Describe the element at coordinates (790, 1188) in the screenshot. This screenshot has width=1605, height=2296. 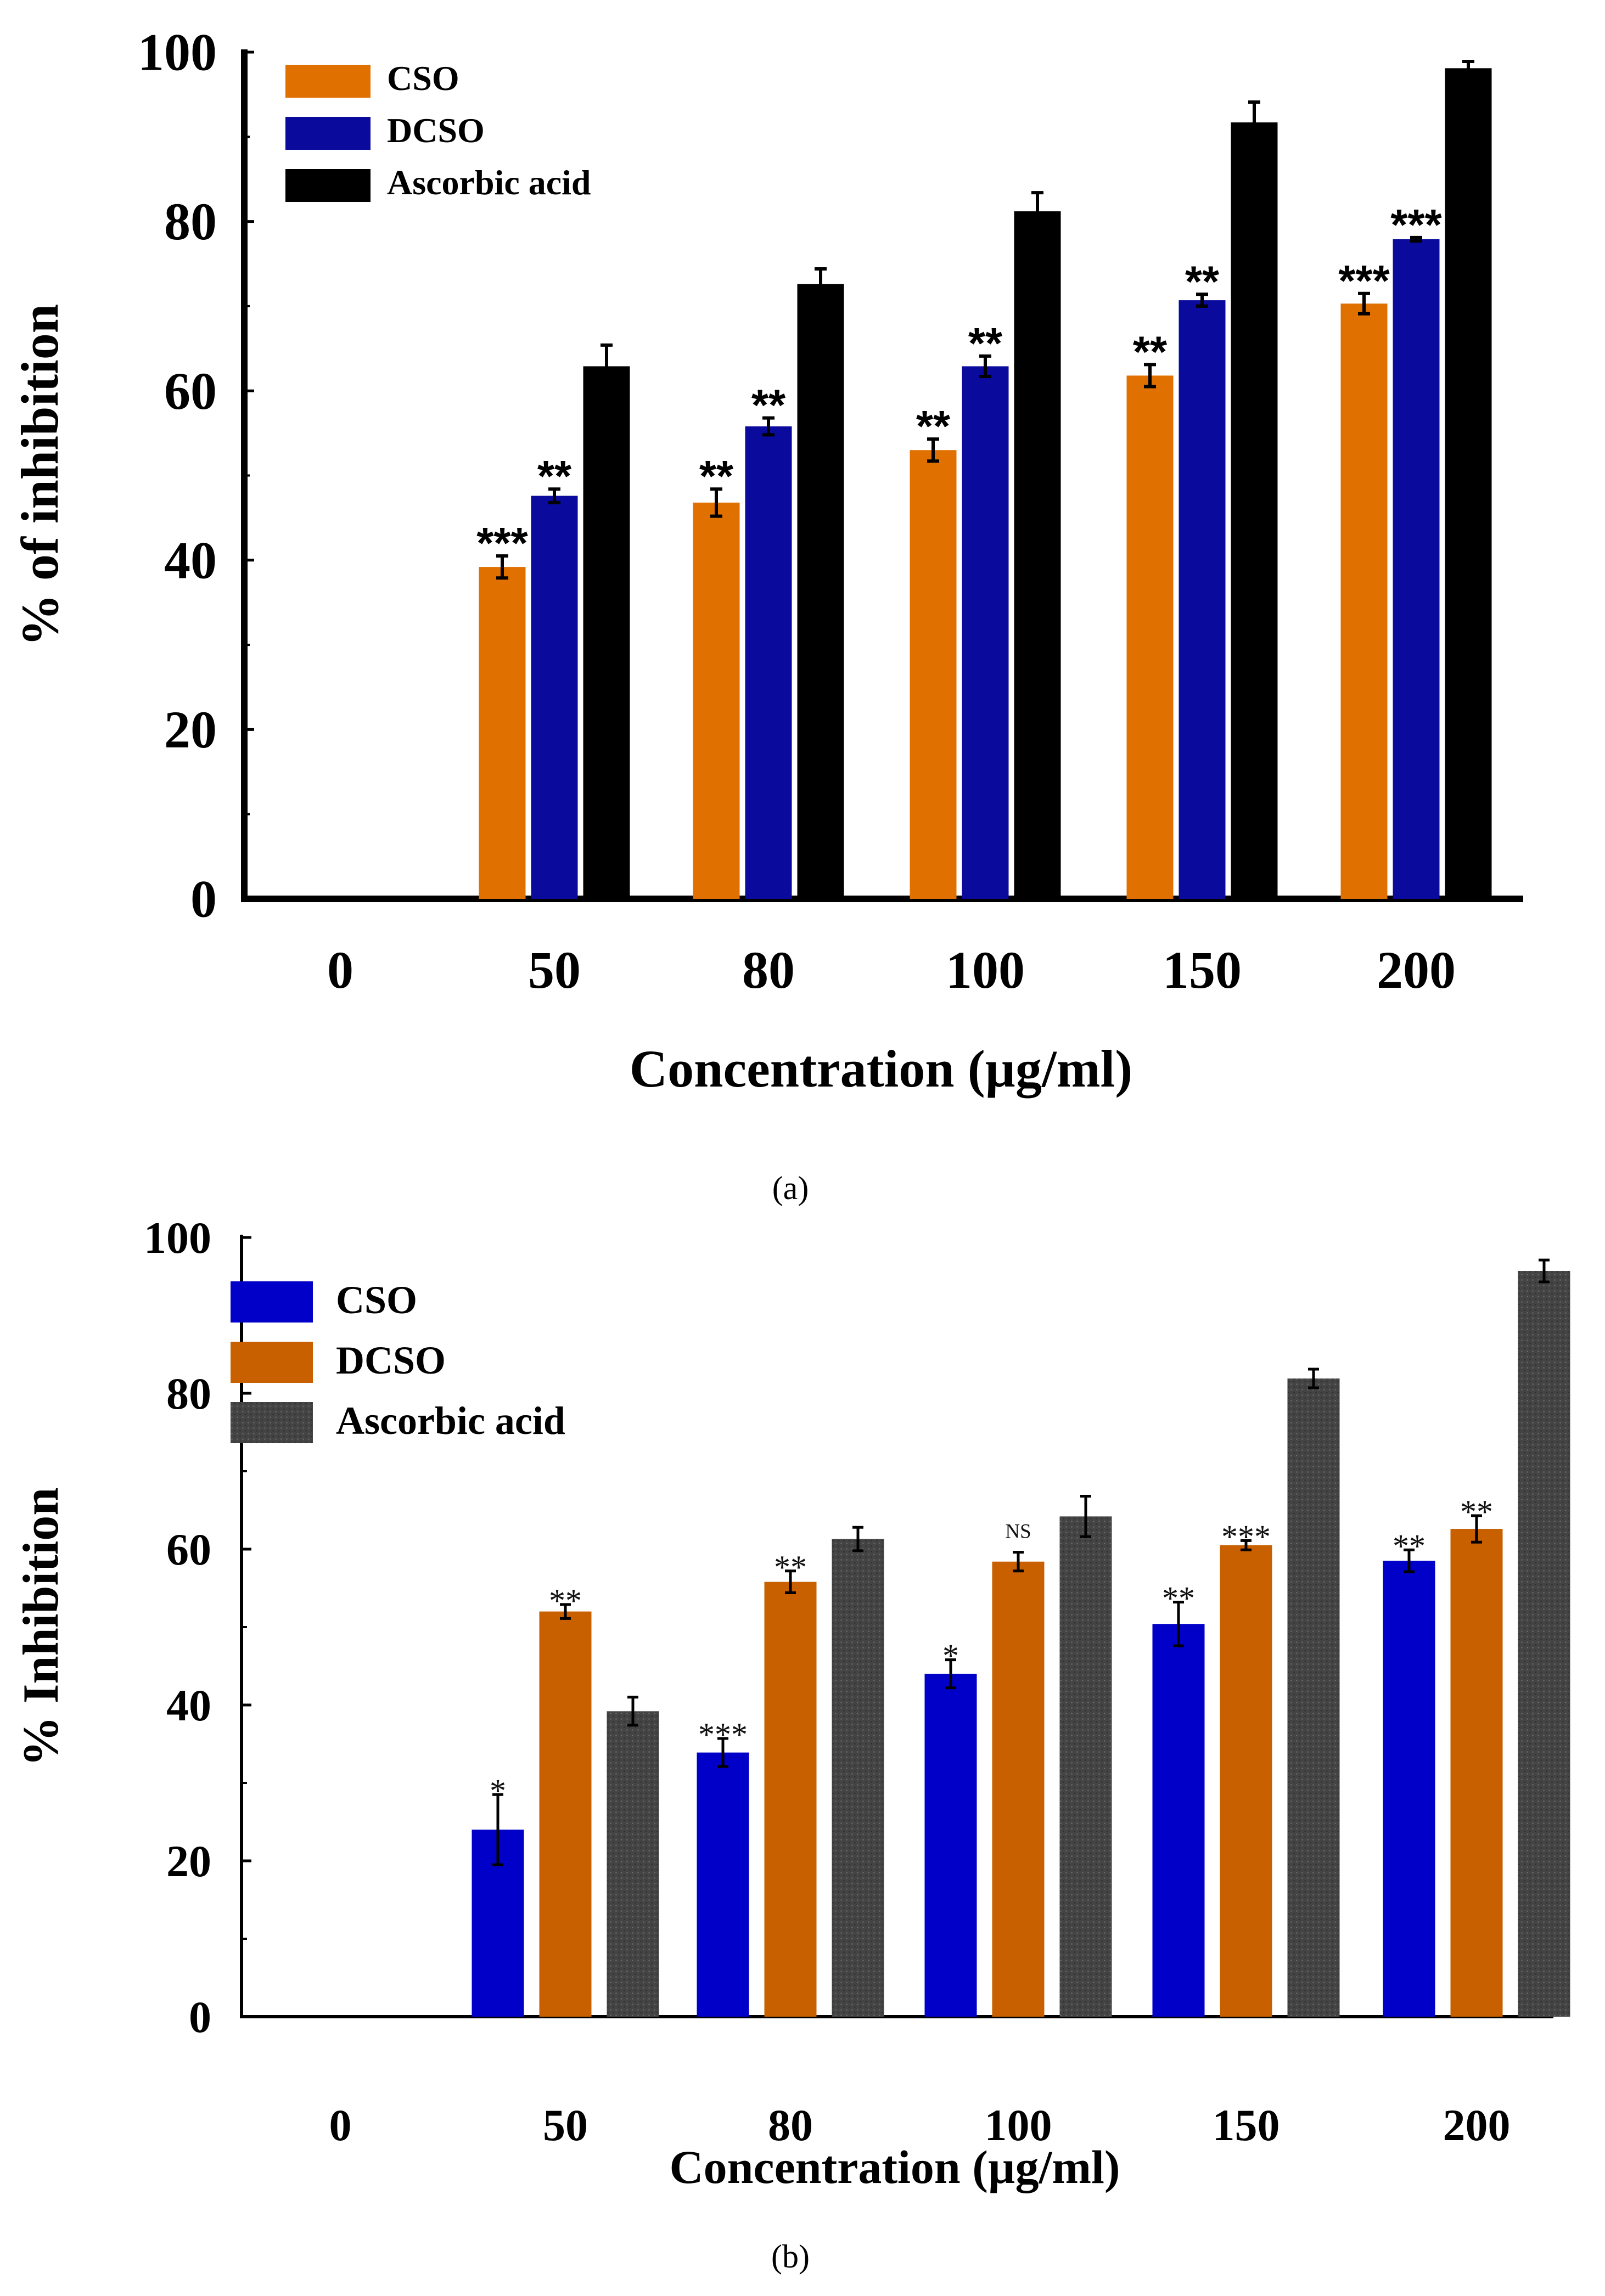
I see `panel-caption: (a)` at that location.